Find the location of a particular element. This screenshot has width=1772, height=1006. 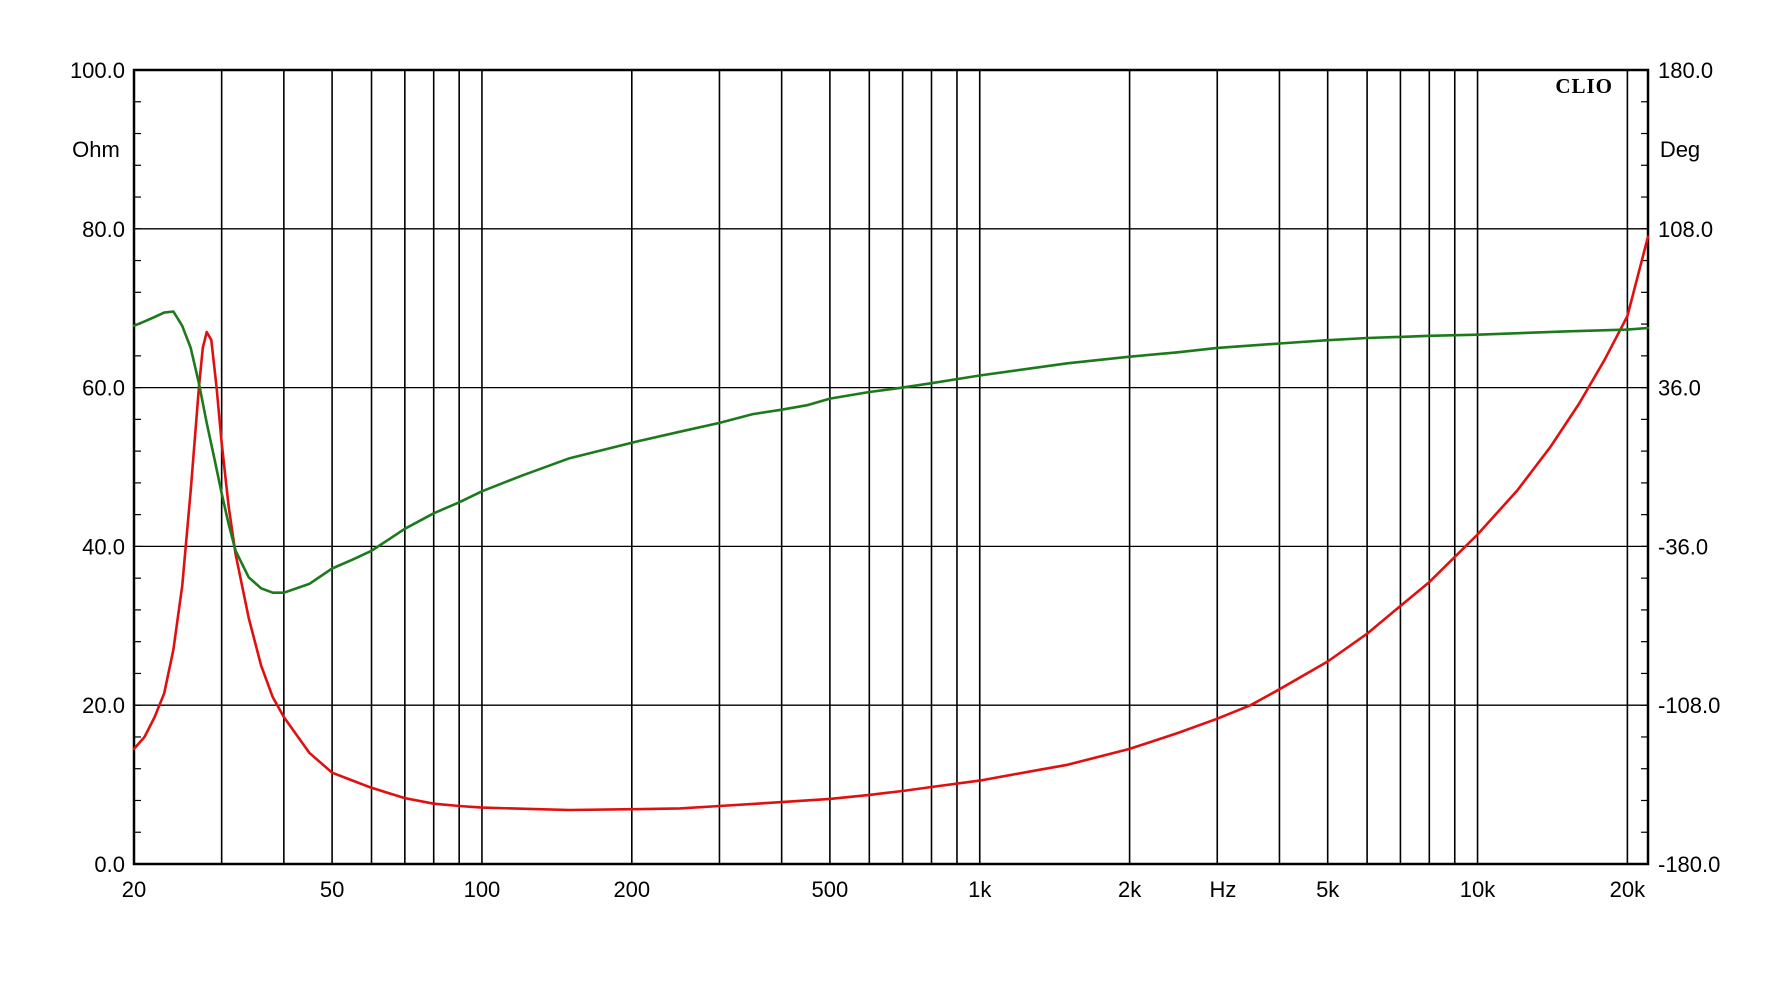

y2-tick-label: 180.0 is located at coordinates (1685, 70).